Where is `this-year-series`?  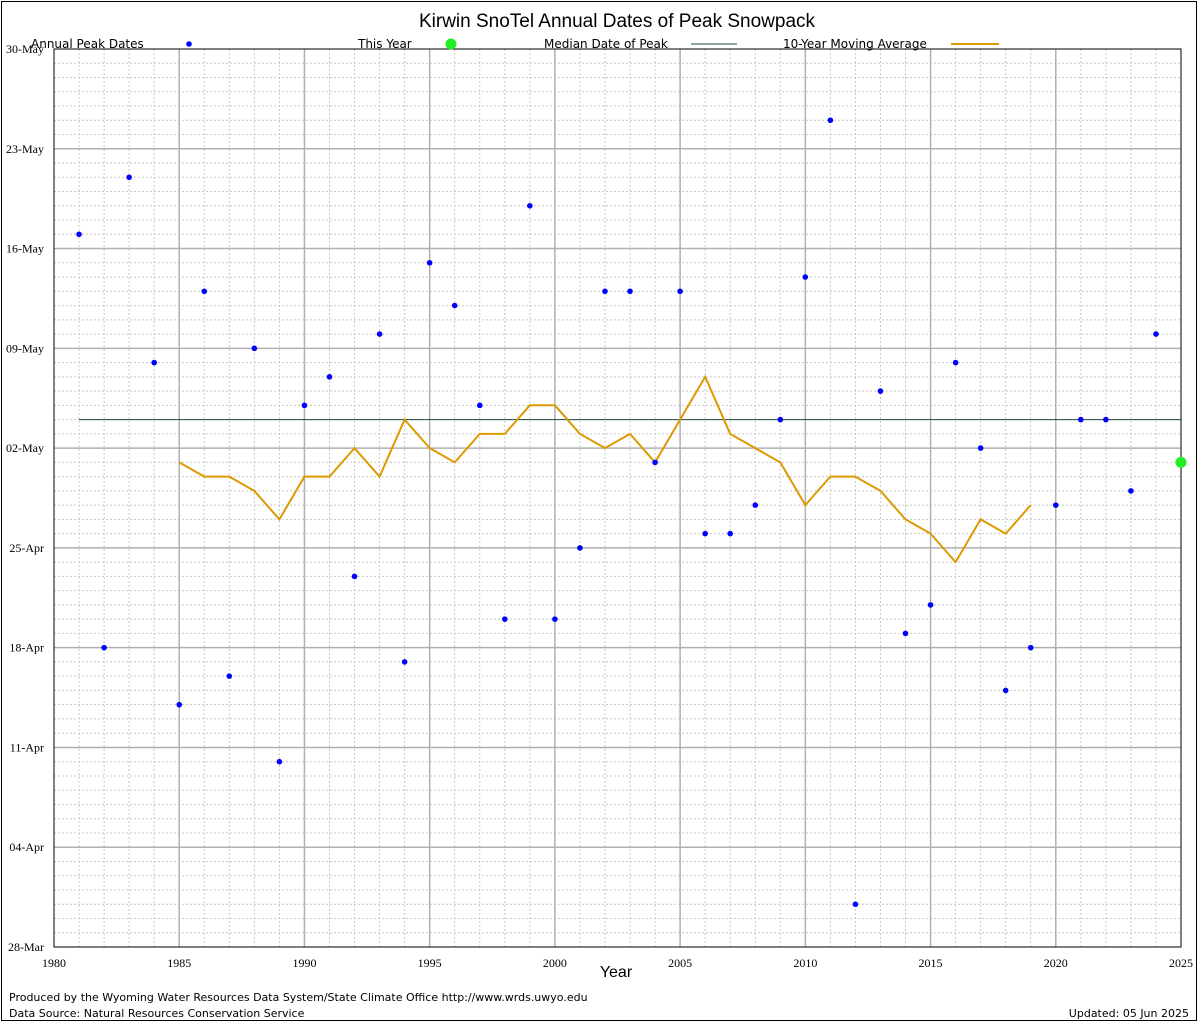 this-year-series is located at coordinates (1181, 462).